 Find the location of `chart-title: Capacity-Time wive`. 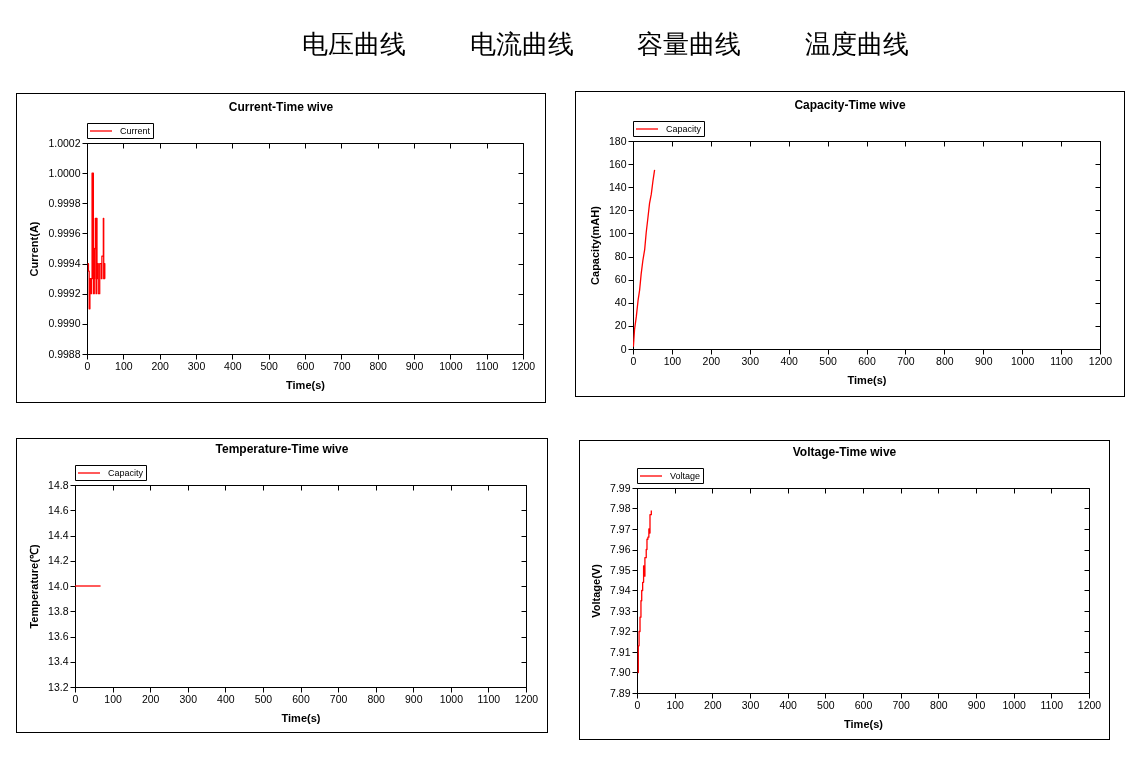

chart-title: Capacity-Time wive is located at coordinates (850, 104).